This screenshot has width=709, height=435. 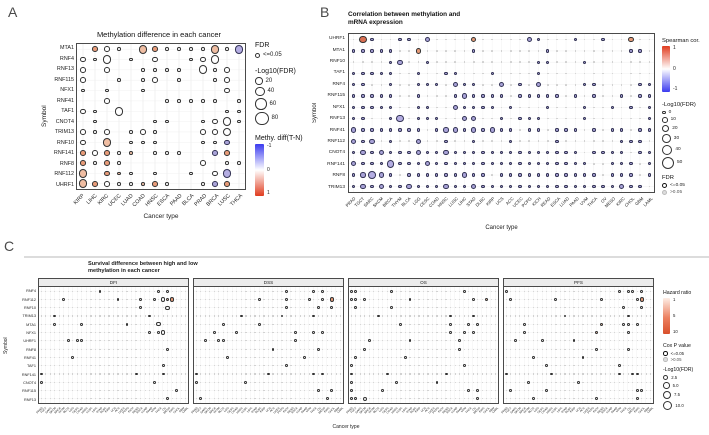 What do you see at coordinates (92, 199) in the screenshot?
I see `x-tick-label: LIHC` at bounding box center [92, 199].